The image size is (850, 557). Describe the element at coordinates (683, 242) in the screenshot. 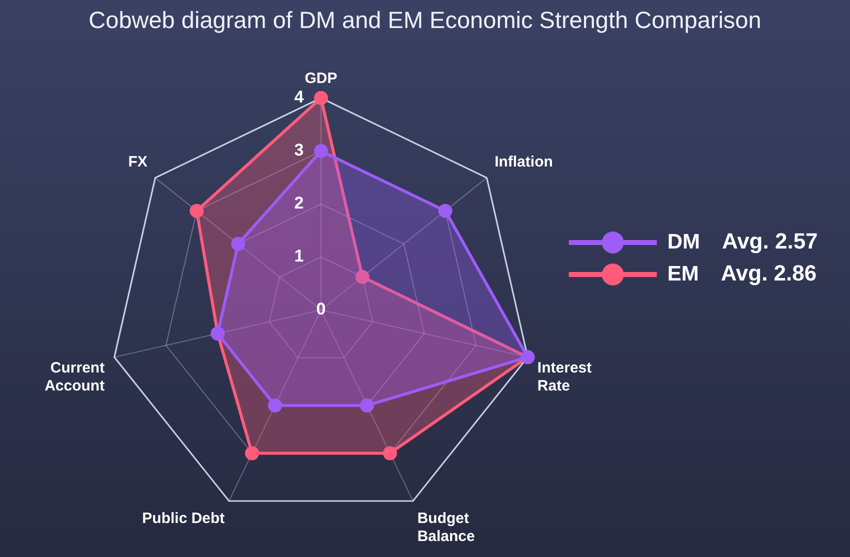

I see `legend-label: DM` at that location.